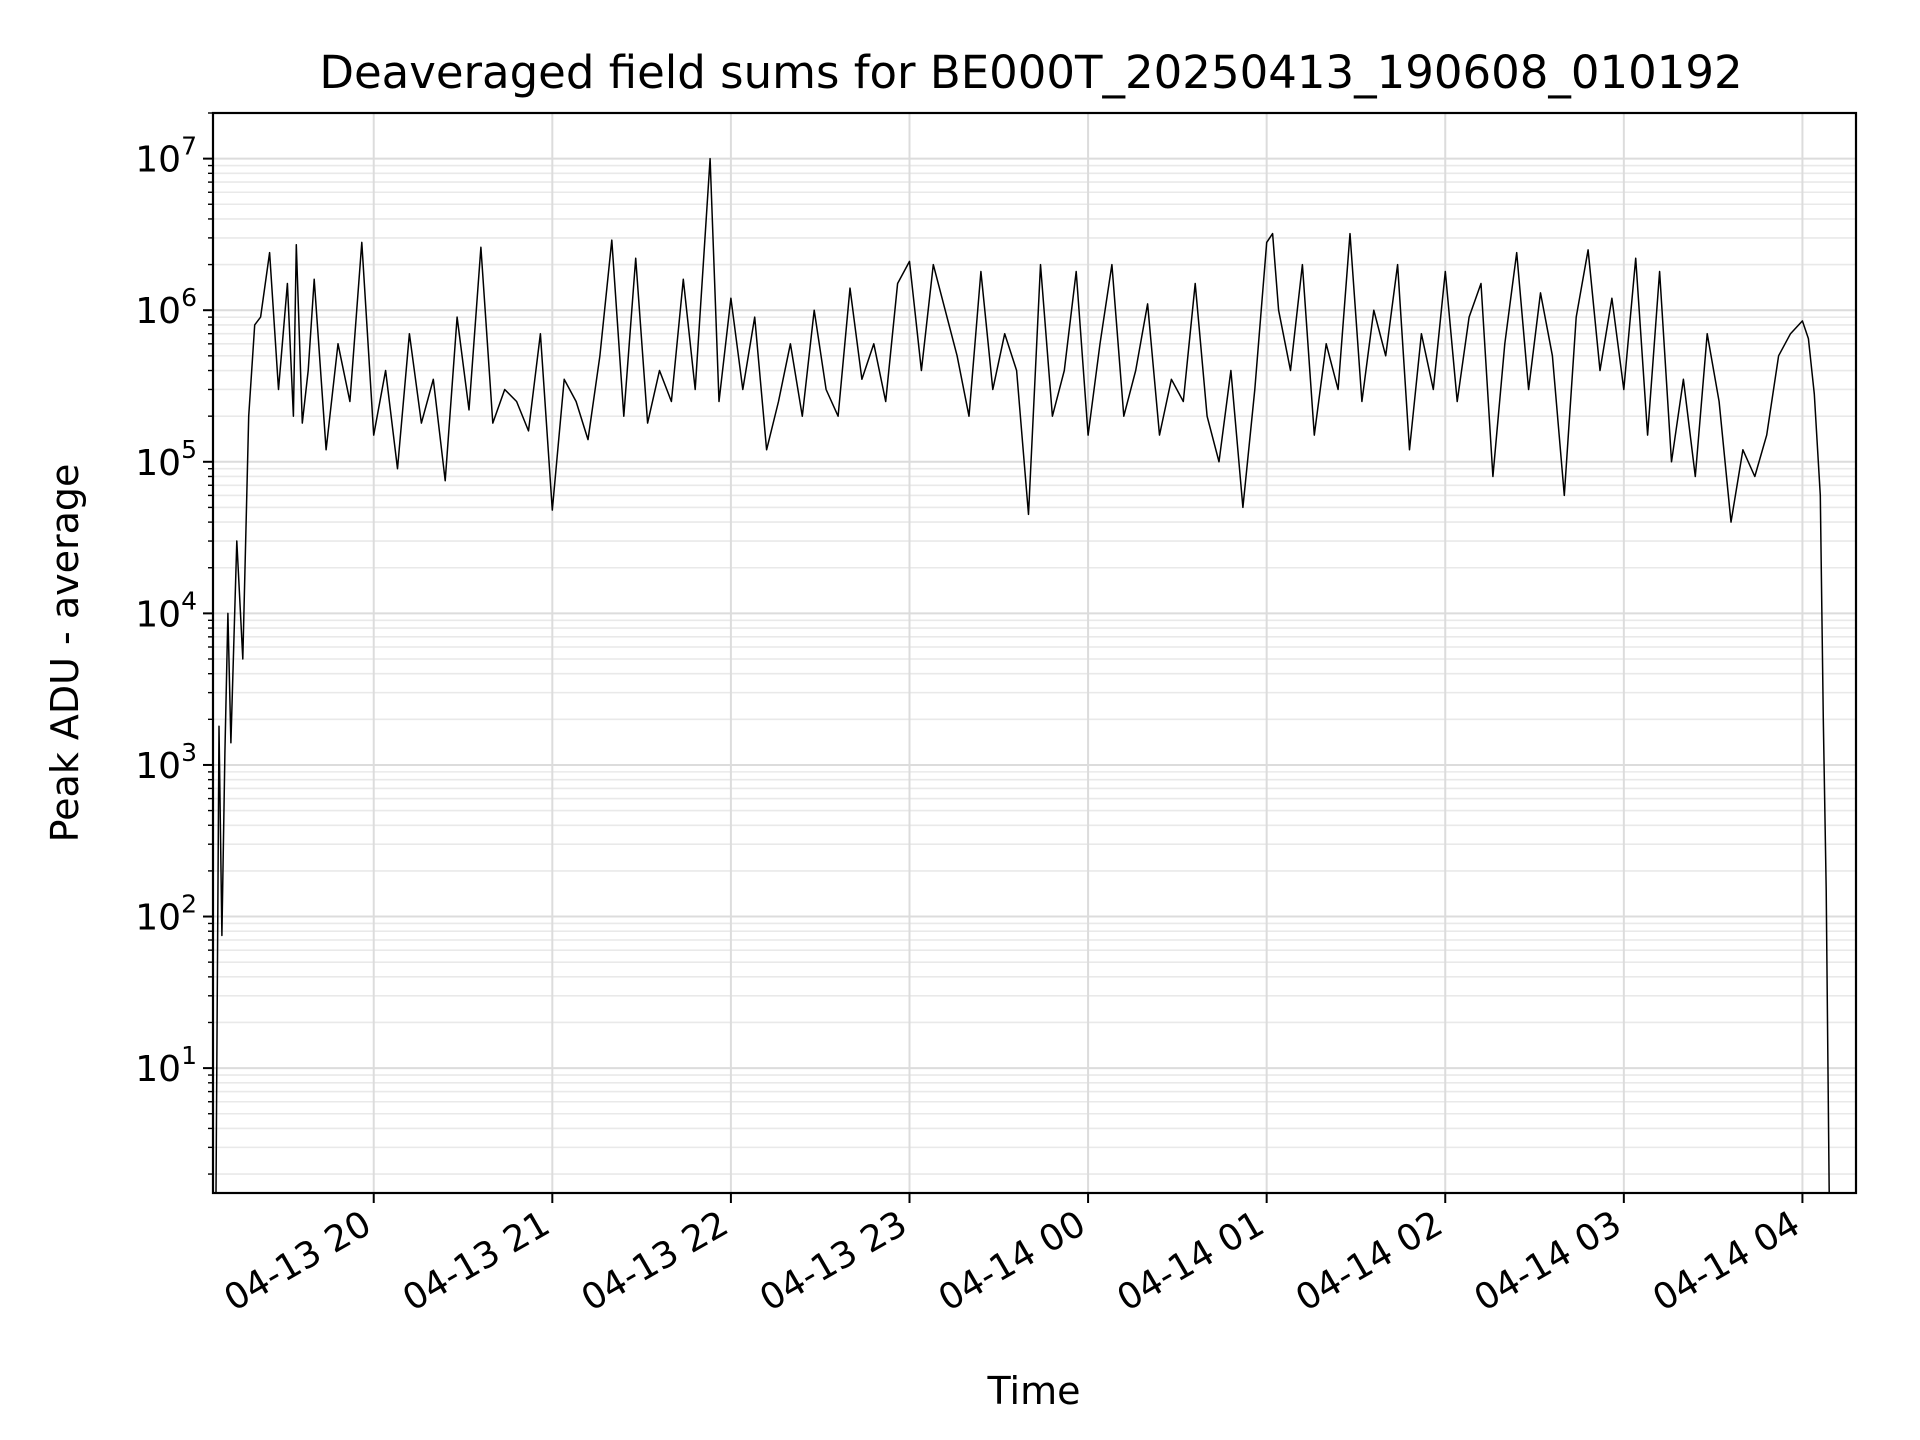 This screenshot has width=1920, height=1440. What do you see at coordinates (189, 904) in the screenshot?
I see `y-tick-exponent: 2` at bounding box center [189, 904].